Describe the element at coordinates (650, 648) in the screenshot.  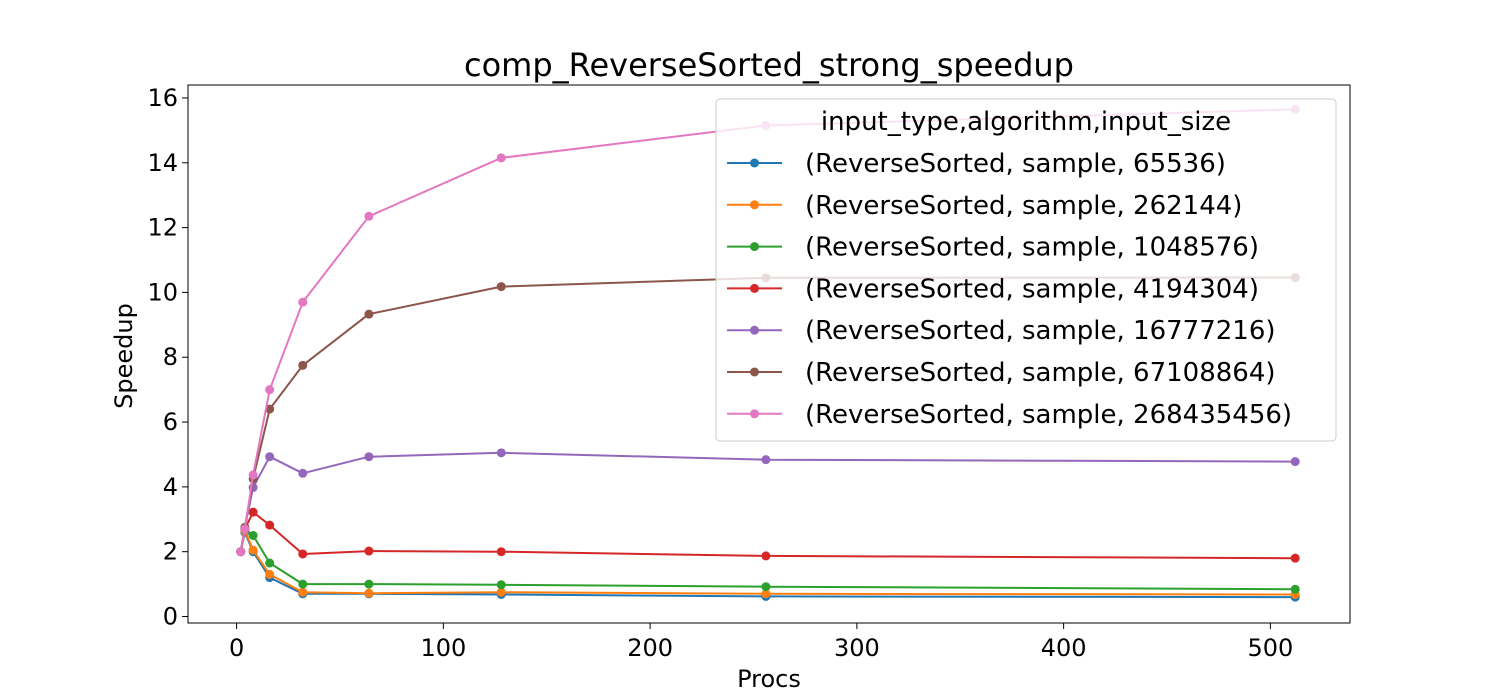
I see `x-tick-label: 200` at that location.